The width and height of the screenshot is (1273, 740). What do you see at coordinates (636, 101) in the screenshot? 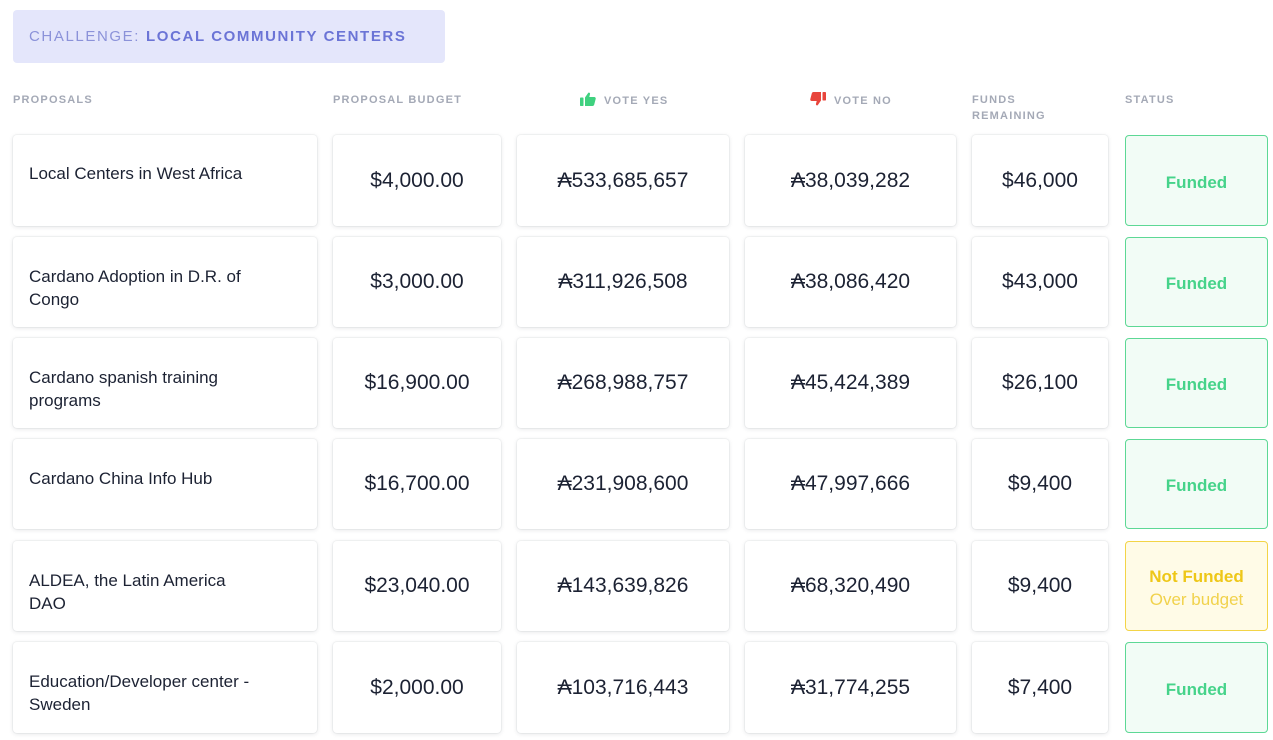
I see `vote-yes-label: VOTE YES` at bounding box center [636, 101].